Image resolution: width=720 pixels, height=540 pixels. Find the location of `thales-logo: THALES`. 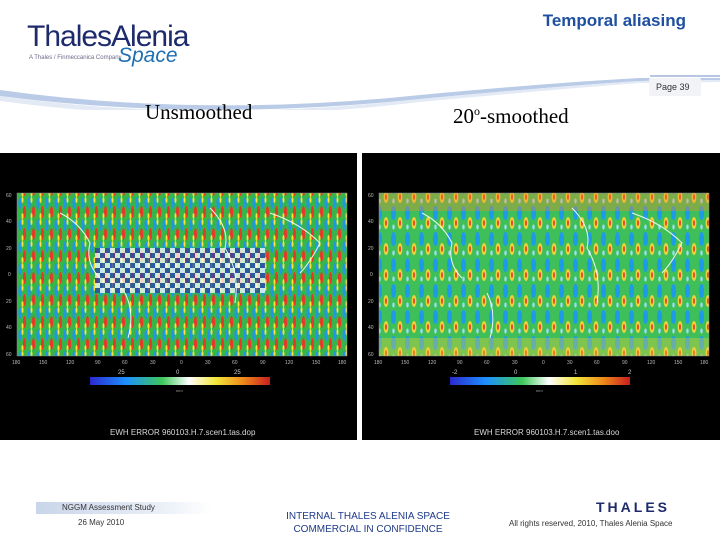

thales-logo: THALES is located at coordinates (633, 507).